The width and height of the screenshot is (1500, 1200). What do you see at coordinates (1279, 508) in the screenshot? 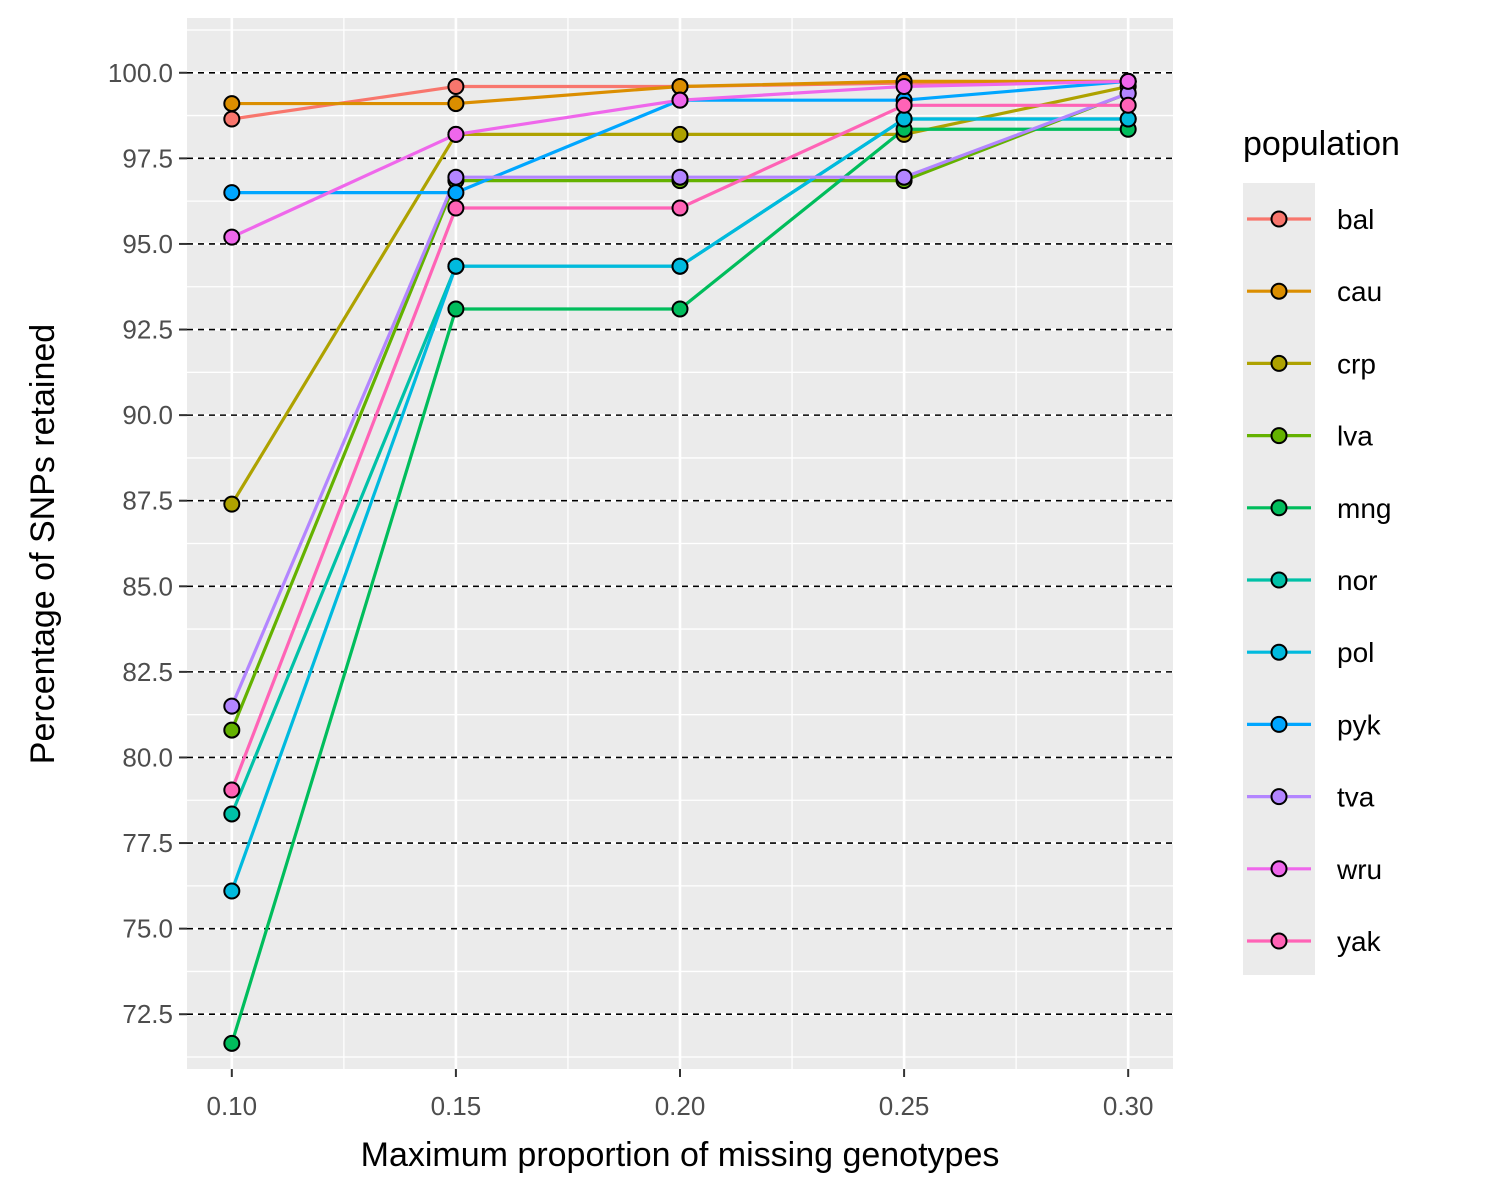
I see `legend-key-point-mng` at bounding box center [1279, 508].